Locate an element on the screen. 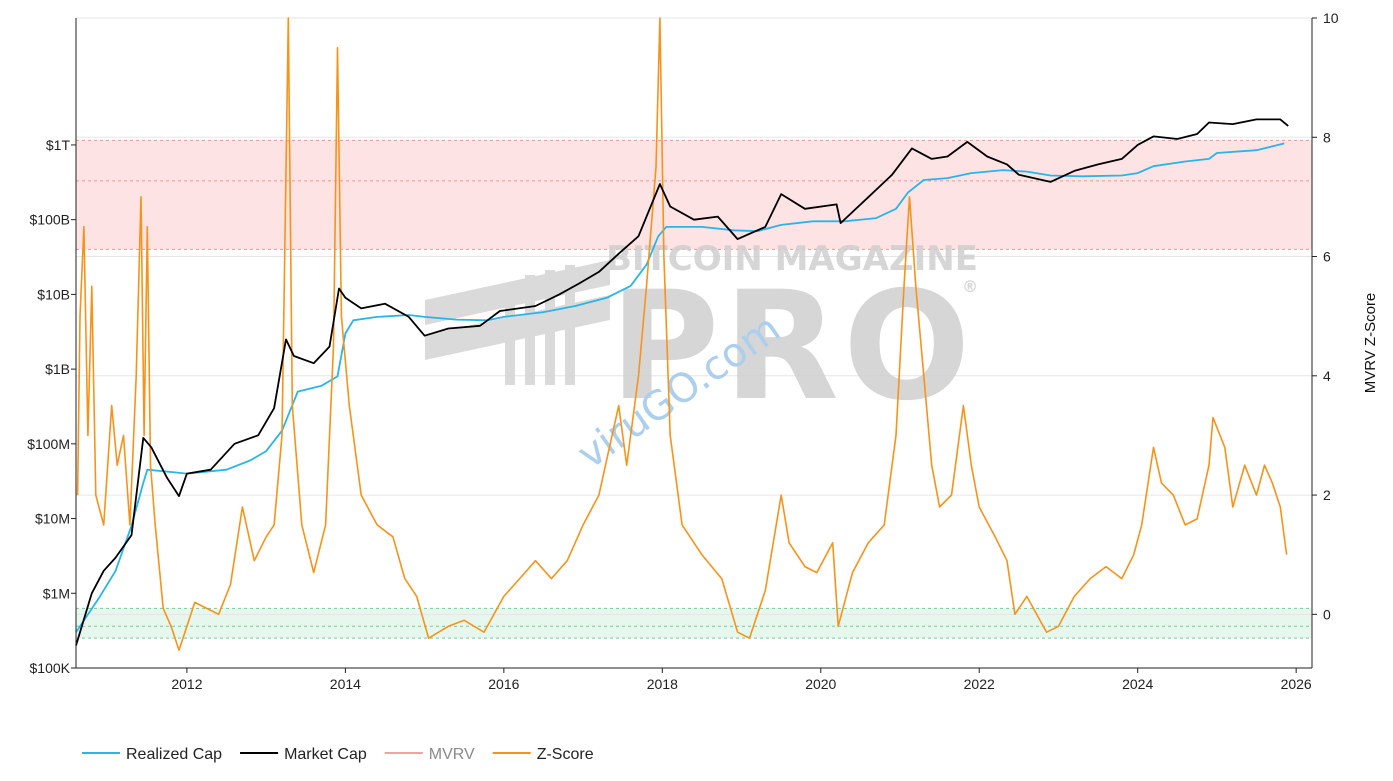 The height and width of the screenshot is (781, 1393). y-right-tick-label: 10 is located at coordinates (1331, 18).